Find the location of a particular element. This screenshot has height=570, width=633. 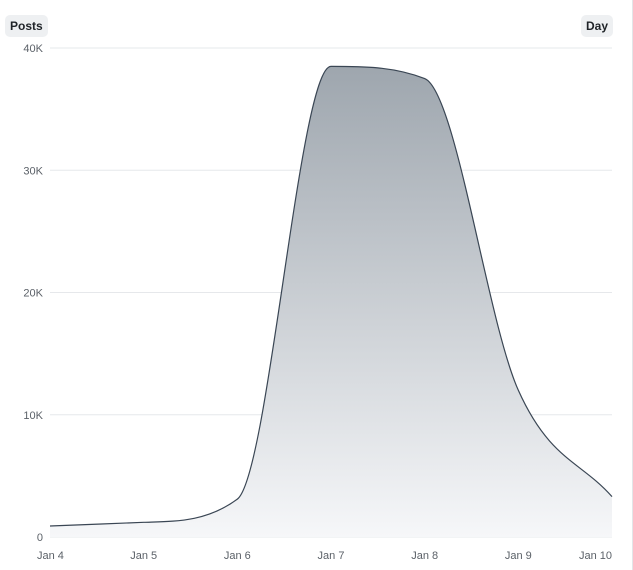

y-tick-label: 20K is located at coordinates (33, 294).